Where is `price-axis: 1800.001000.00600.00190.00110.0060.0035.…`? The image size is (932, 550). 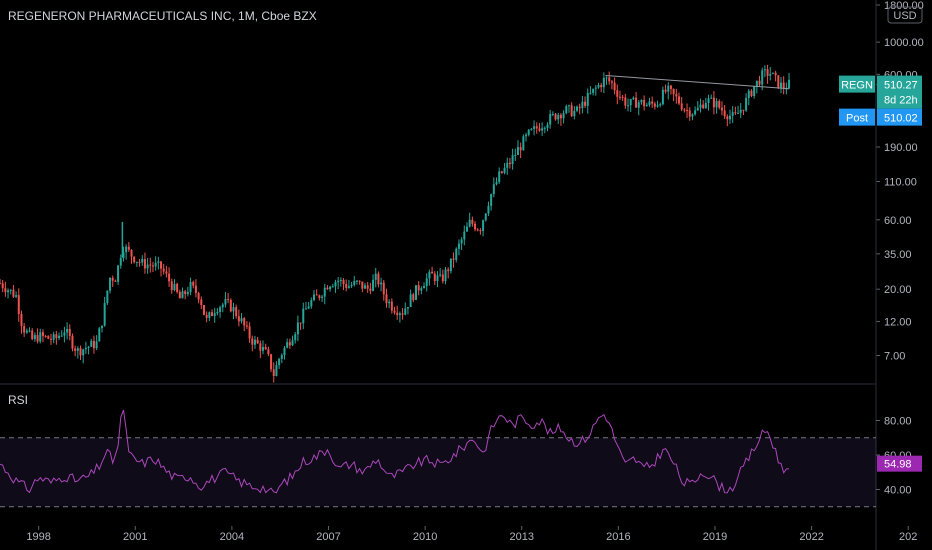 price-axis: 1800.001000.00600.00190.00110.0060.0035.… is located at coordinates (900, 181).